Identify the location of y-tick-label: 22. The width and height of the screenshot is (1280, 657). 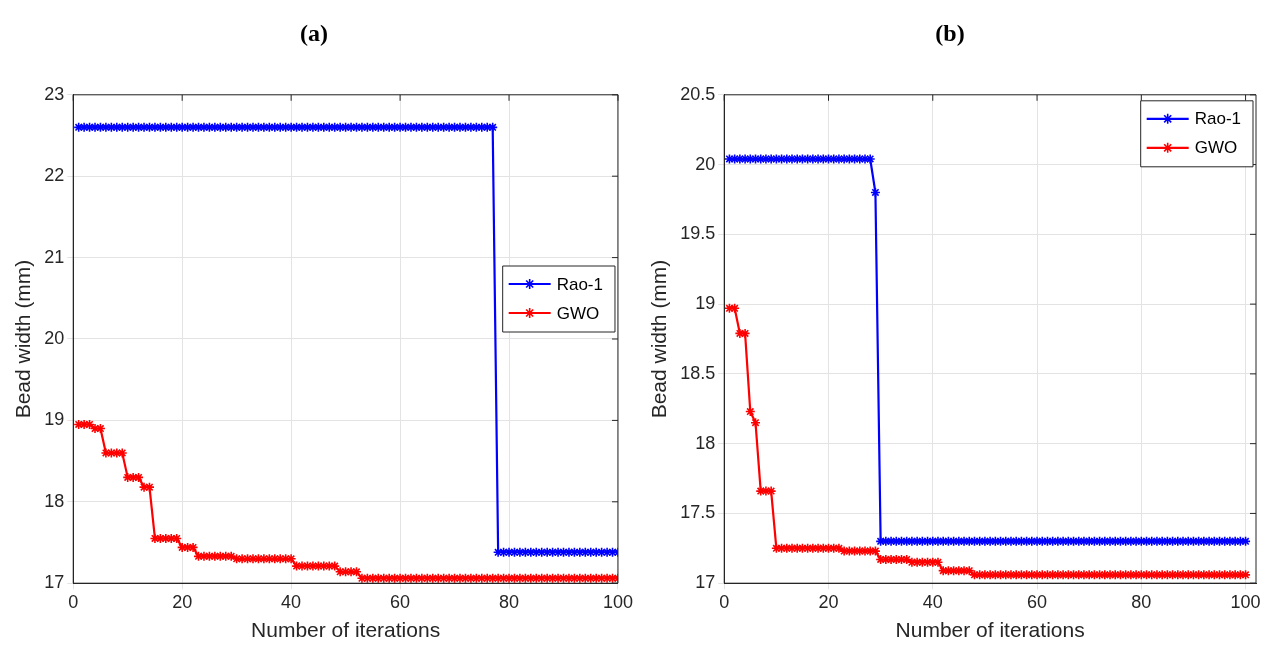
(54, 175).